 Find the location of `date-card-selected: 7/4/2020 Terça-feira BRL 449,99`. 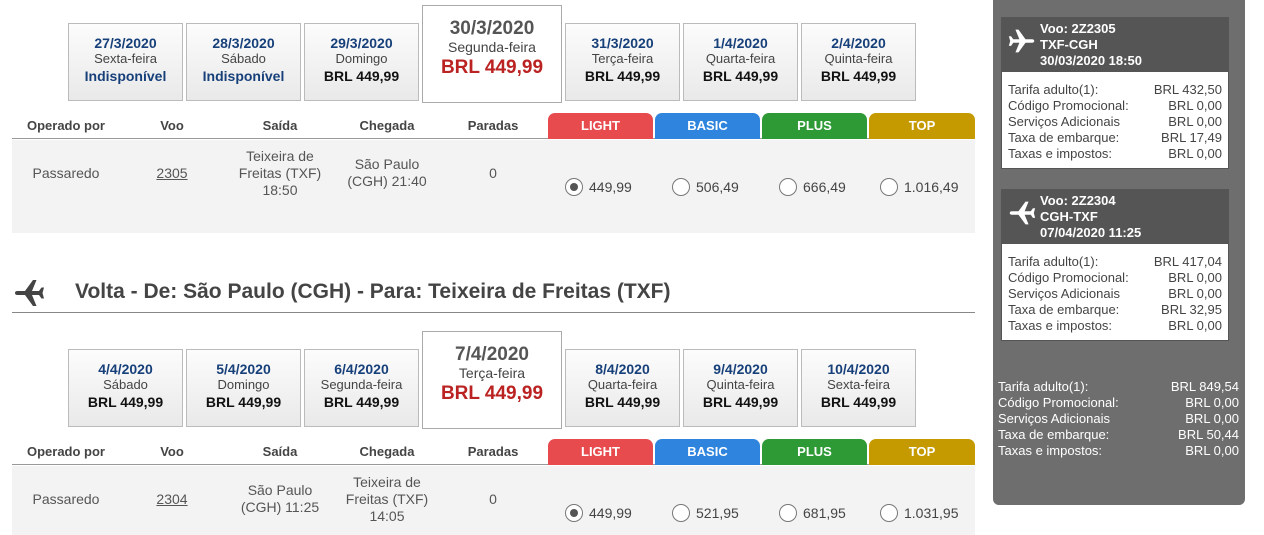

date-card-selected: 7/4/2020 Terça-feira BRL 449,99 is located at coordinates (492, 380).